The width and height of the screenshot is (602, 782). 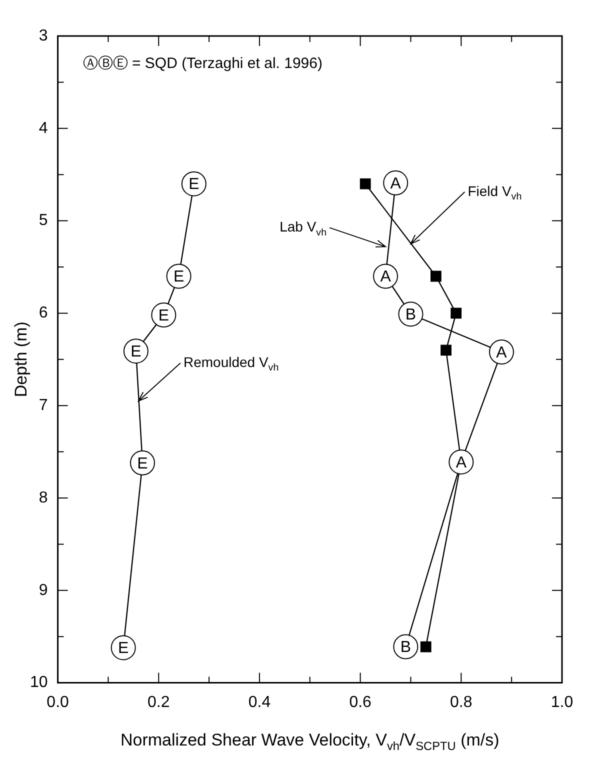 What do you see at coordinates (159, 702) in the screenshot?
I see `x-tick-label: 0.2` at bounding box center [159, 702].